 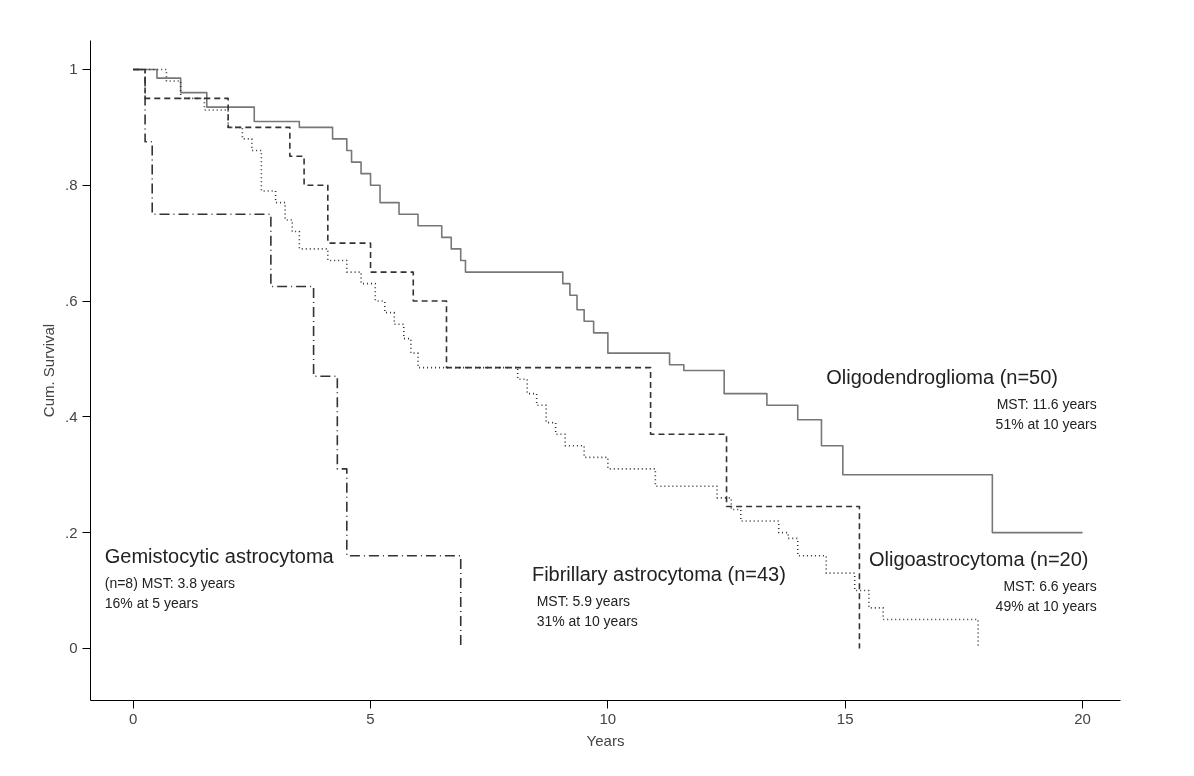 I want to click on annotation: 51% at 10 years, so click(x=1046, y=423).